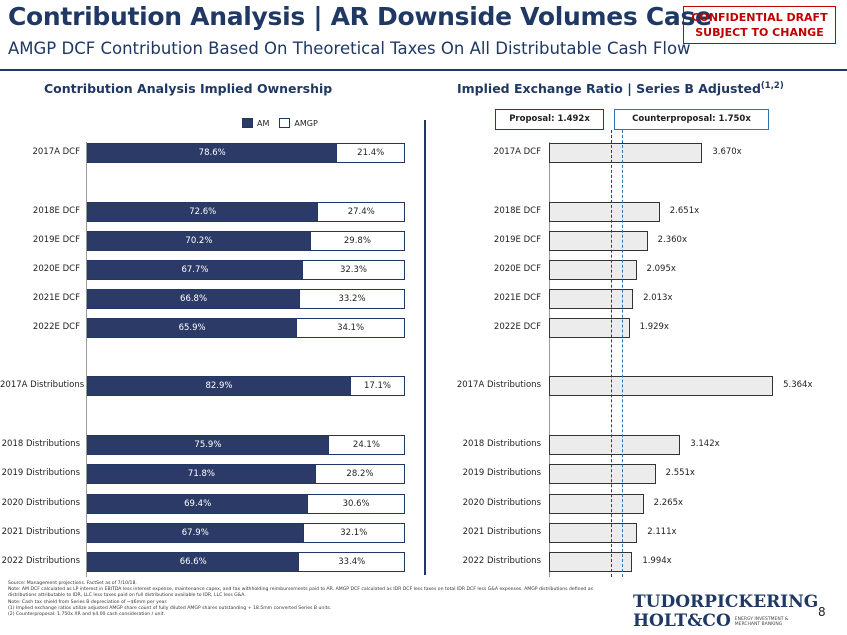  Describe the element at coordinates (759, 25) in the screenshot. I see `confidential-badge: CONFIDENTIAL DRAFT SUBJECT TO CHANGE` at that location.